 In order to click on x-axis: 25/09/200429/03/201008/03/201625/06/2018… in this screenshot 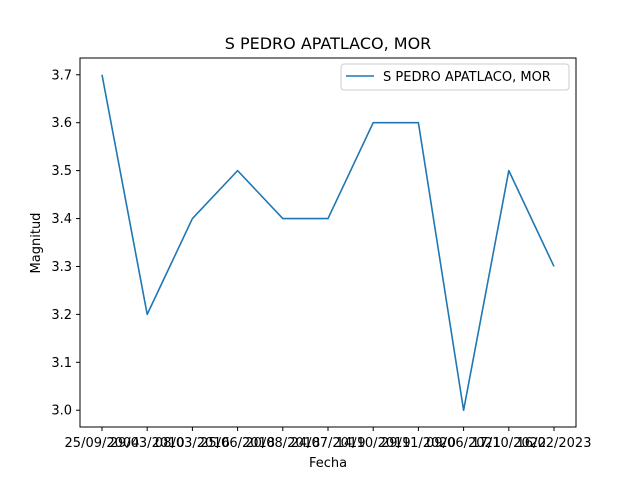, I will do `click(328, 439)`.